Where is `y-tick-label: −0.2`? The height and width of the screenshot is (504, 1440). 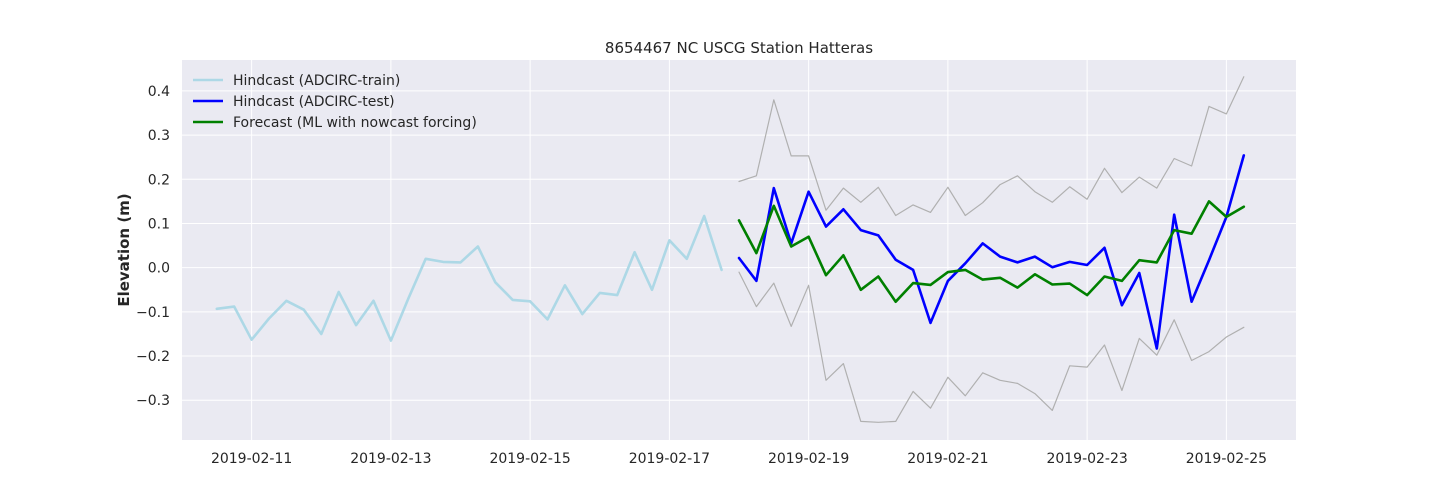
y-tick-label: −0.2 is located at coordinates (153, 357).